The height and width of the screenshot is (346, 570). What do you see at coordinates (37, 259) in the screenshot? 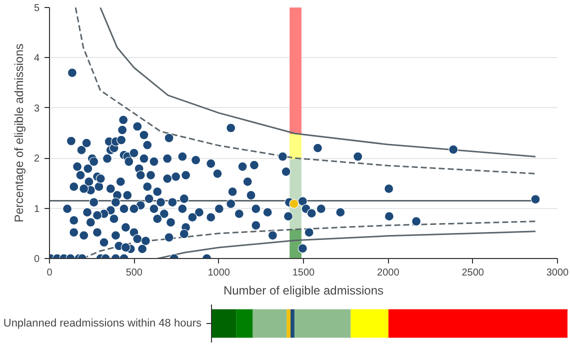
I see `y-tick-label: 0` at bounding box center [37, 259].